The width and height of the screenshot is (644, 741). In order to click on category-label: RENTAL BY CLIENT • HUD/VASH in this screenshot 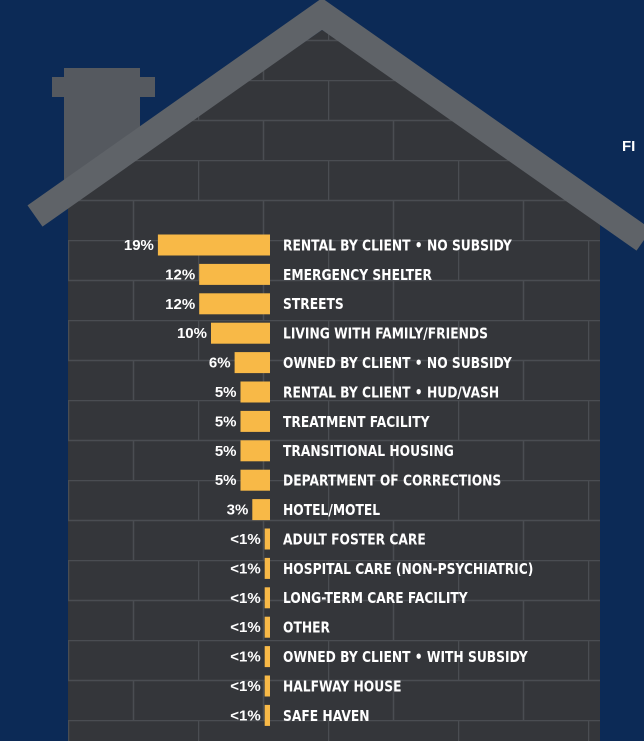, I will do `click(391, 392)`.